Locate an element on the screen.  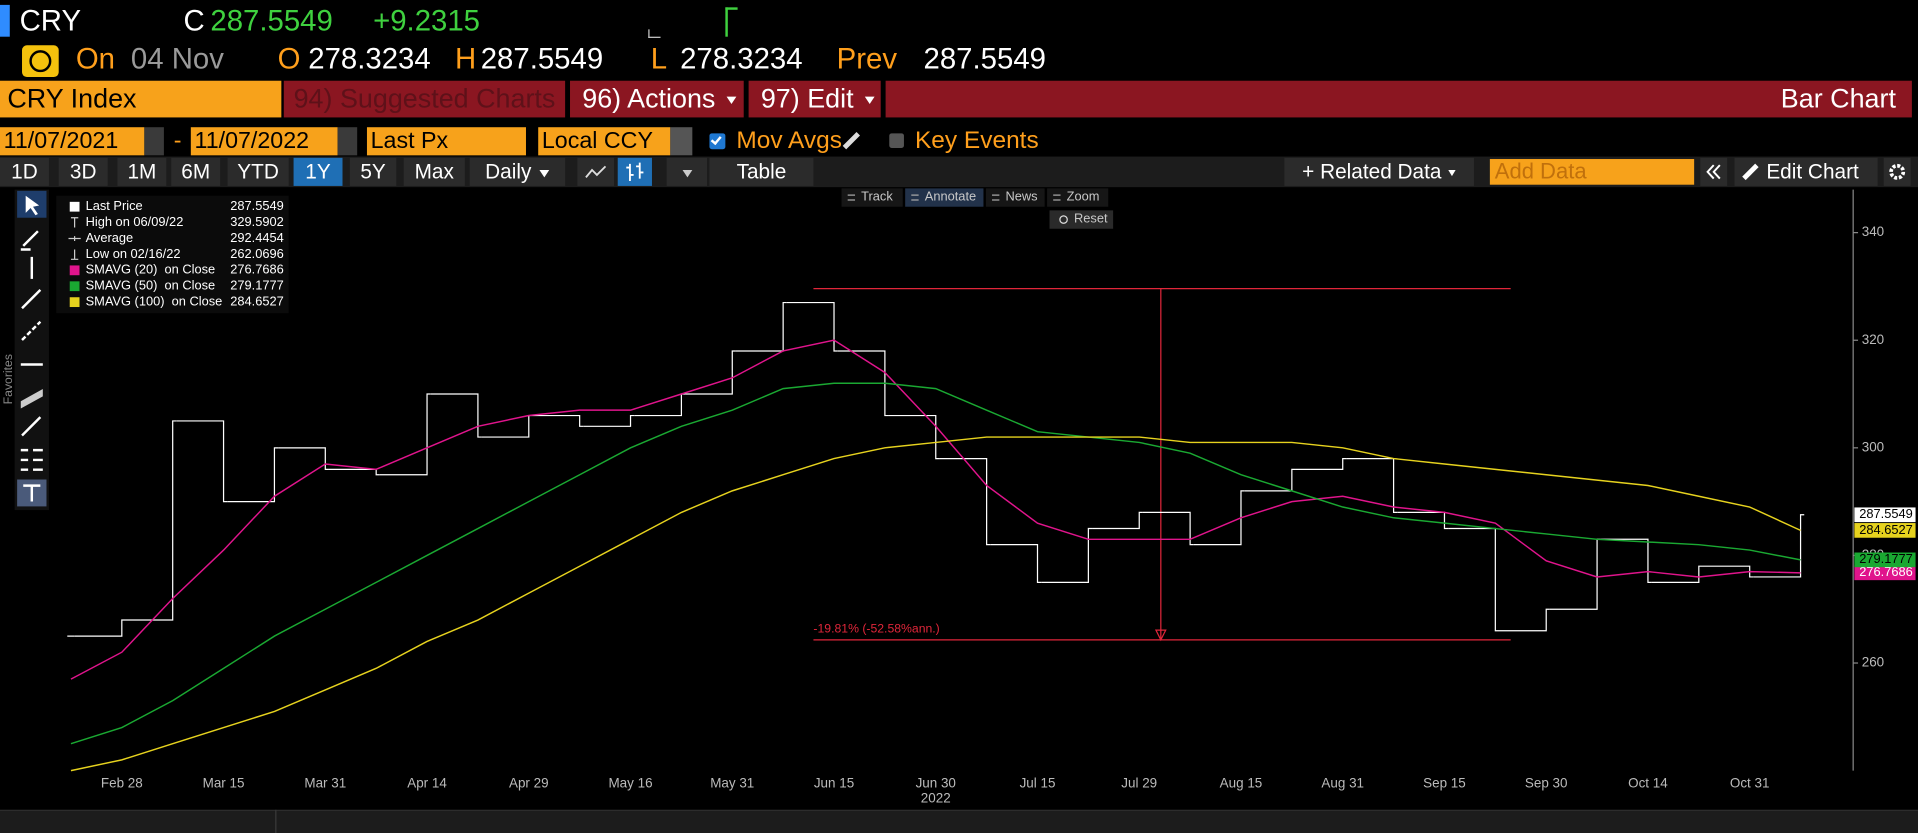
chart-tool-label: Annotate is located at coordinates (950, 197).